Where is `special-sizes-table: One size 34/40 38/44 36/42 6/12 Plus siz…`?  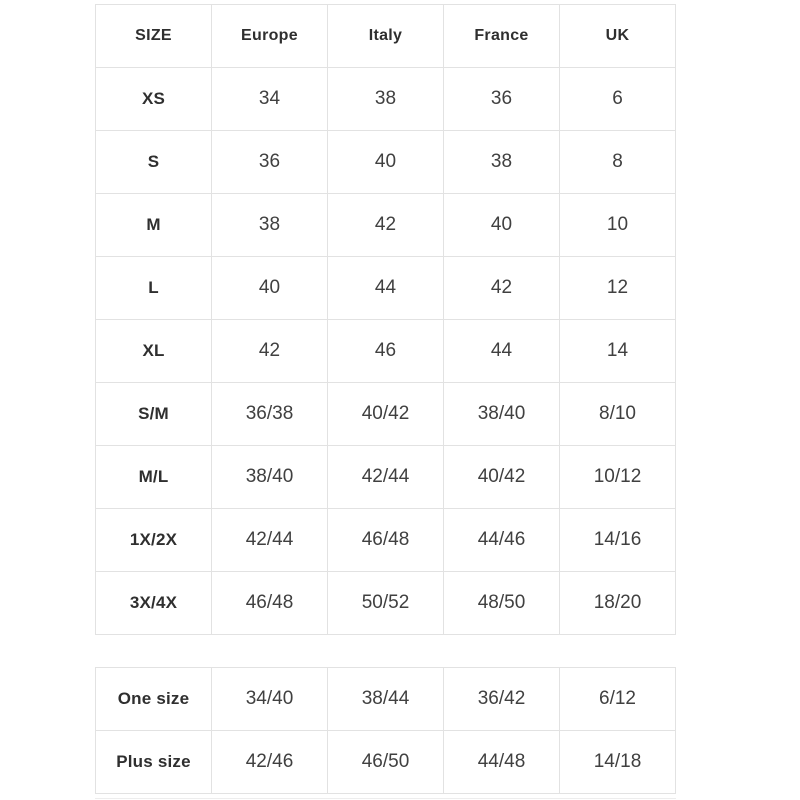 special-sizes-table: One size 34/40 38/44 36/42 6/12 Plus siz… is located at coordinates (385, 730).